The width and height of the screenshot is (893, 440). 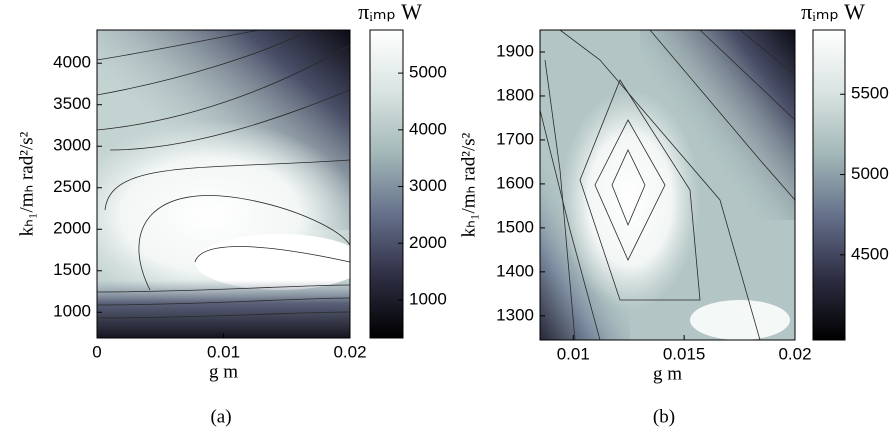 I want to click on y-tick-label: 1000, so click(x=72, y=311).